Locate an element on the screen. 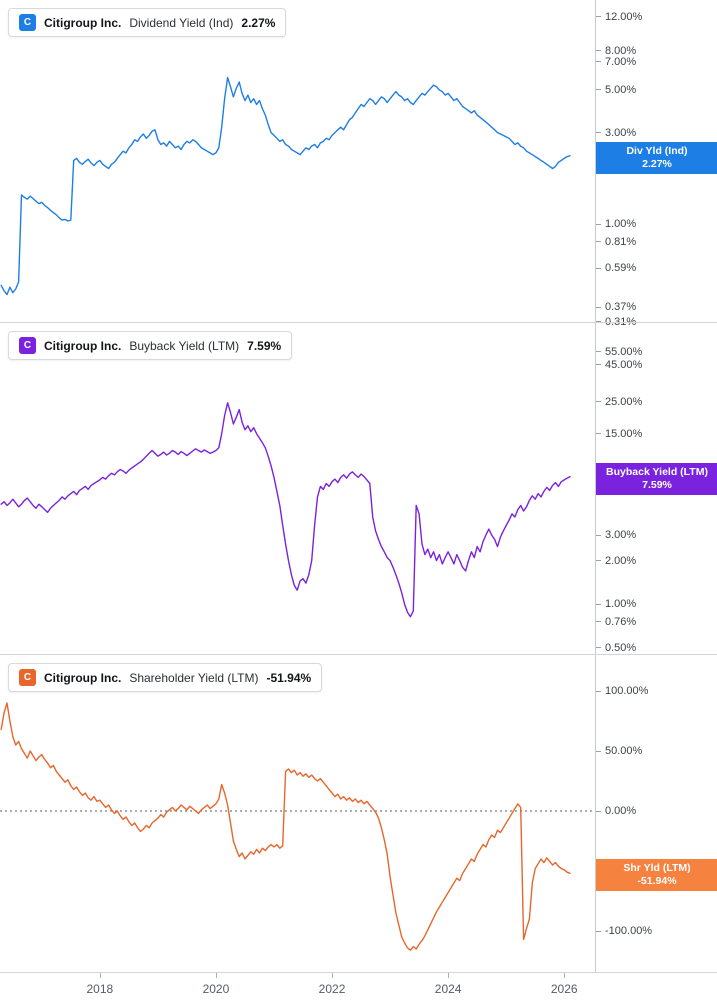 The height and width of the screenshot is (1005, 717). axis-badge-buyback-yield: Buyback Yield (LTM) 7.59% is located at coordinates (656, 479).